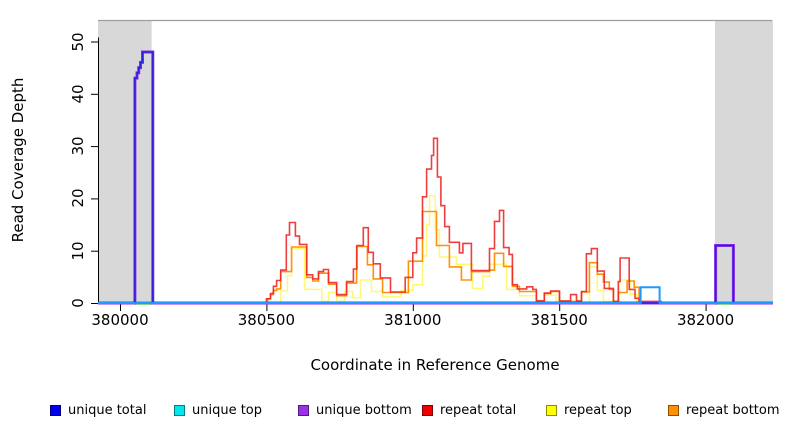  I want to click on y-tick-label: 20, so click(78, 198).